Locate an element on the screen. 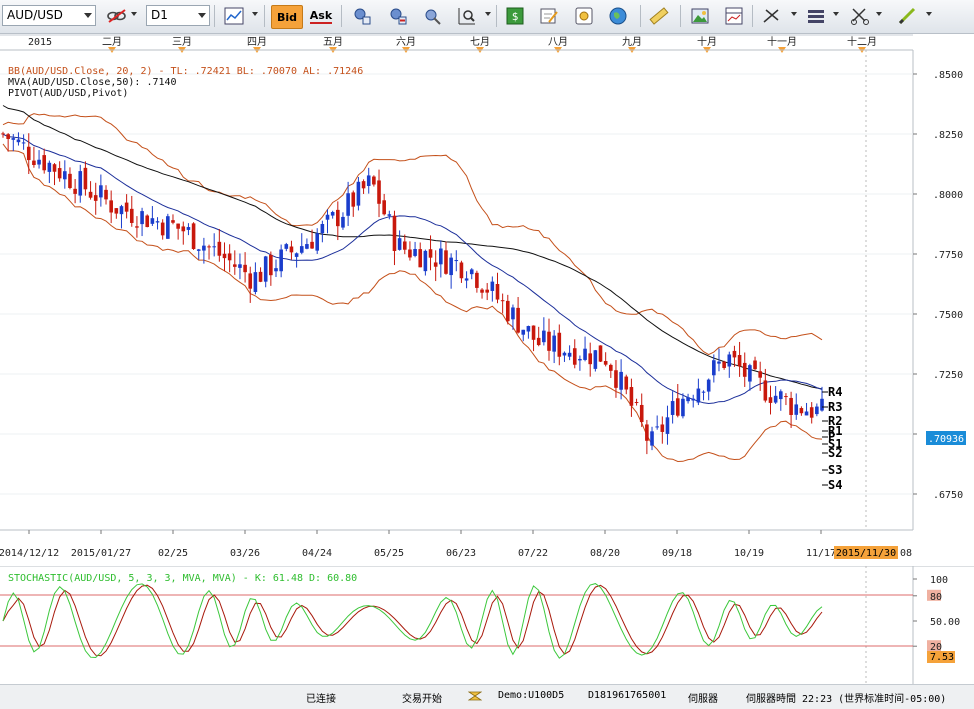  link-symbol-icon is located at coordinates (117, 16).